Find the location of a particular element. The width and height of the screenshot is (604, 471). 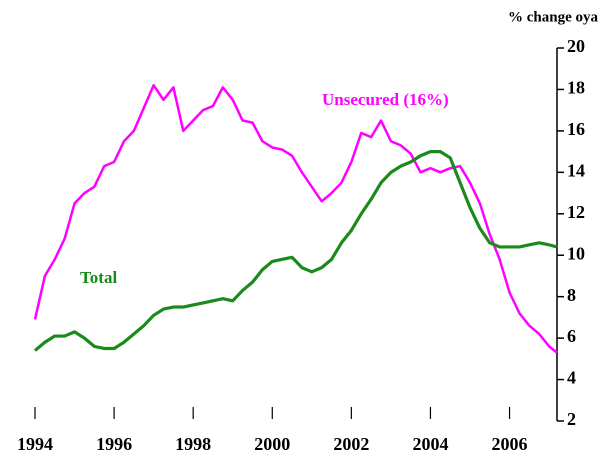

x-tick-label: 2006 is located at coordinates (510, 444).